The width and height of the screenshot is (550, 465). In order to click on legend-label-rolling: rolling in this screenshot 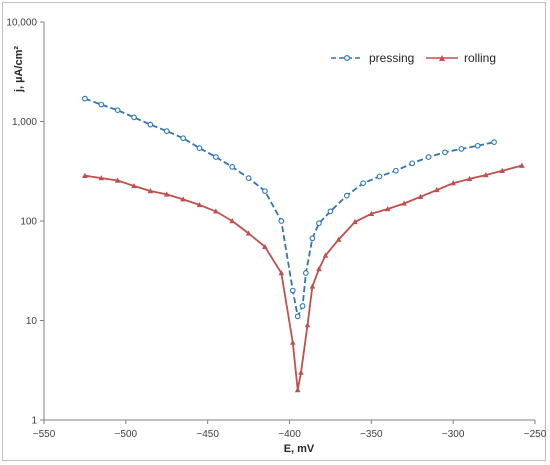, I will do `click(480, 58)`.